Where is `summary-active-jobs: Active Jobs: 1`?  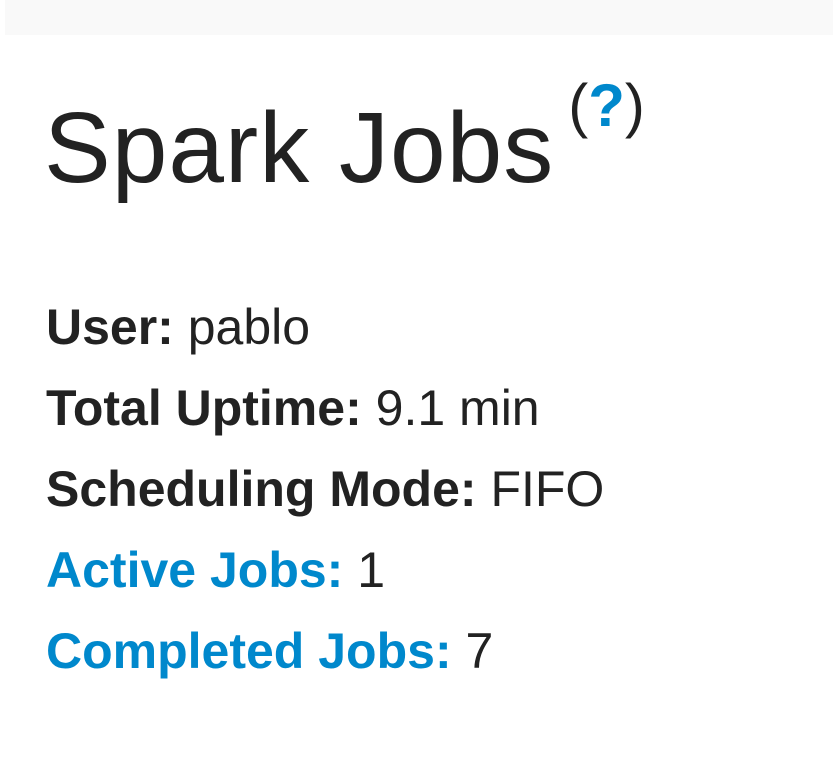 summary-active-jobs: Active Jobs: 1 is located at coordinates (325, 570).